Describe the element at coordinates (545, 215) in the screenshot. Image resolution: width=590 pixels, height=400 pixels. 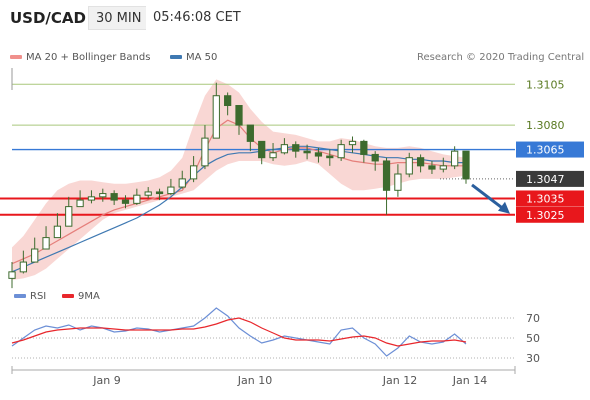
I see `price-label-6: 1.3025` at that location.